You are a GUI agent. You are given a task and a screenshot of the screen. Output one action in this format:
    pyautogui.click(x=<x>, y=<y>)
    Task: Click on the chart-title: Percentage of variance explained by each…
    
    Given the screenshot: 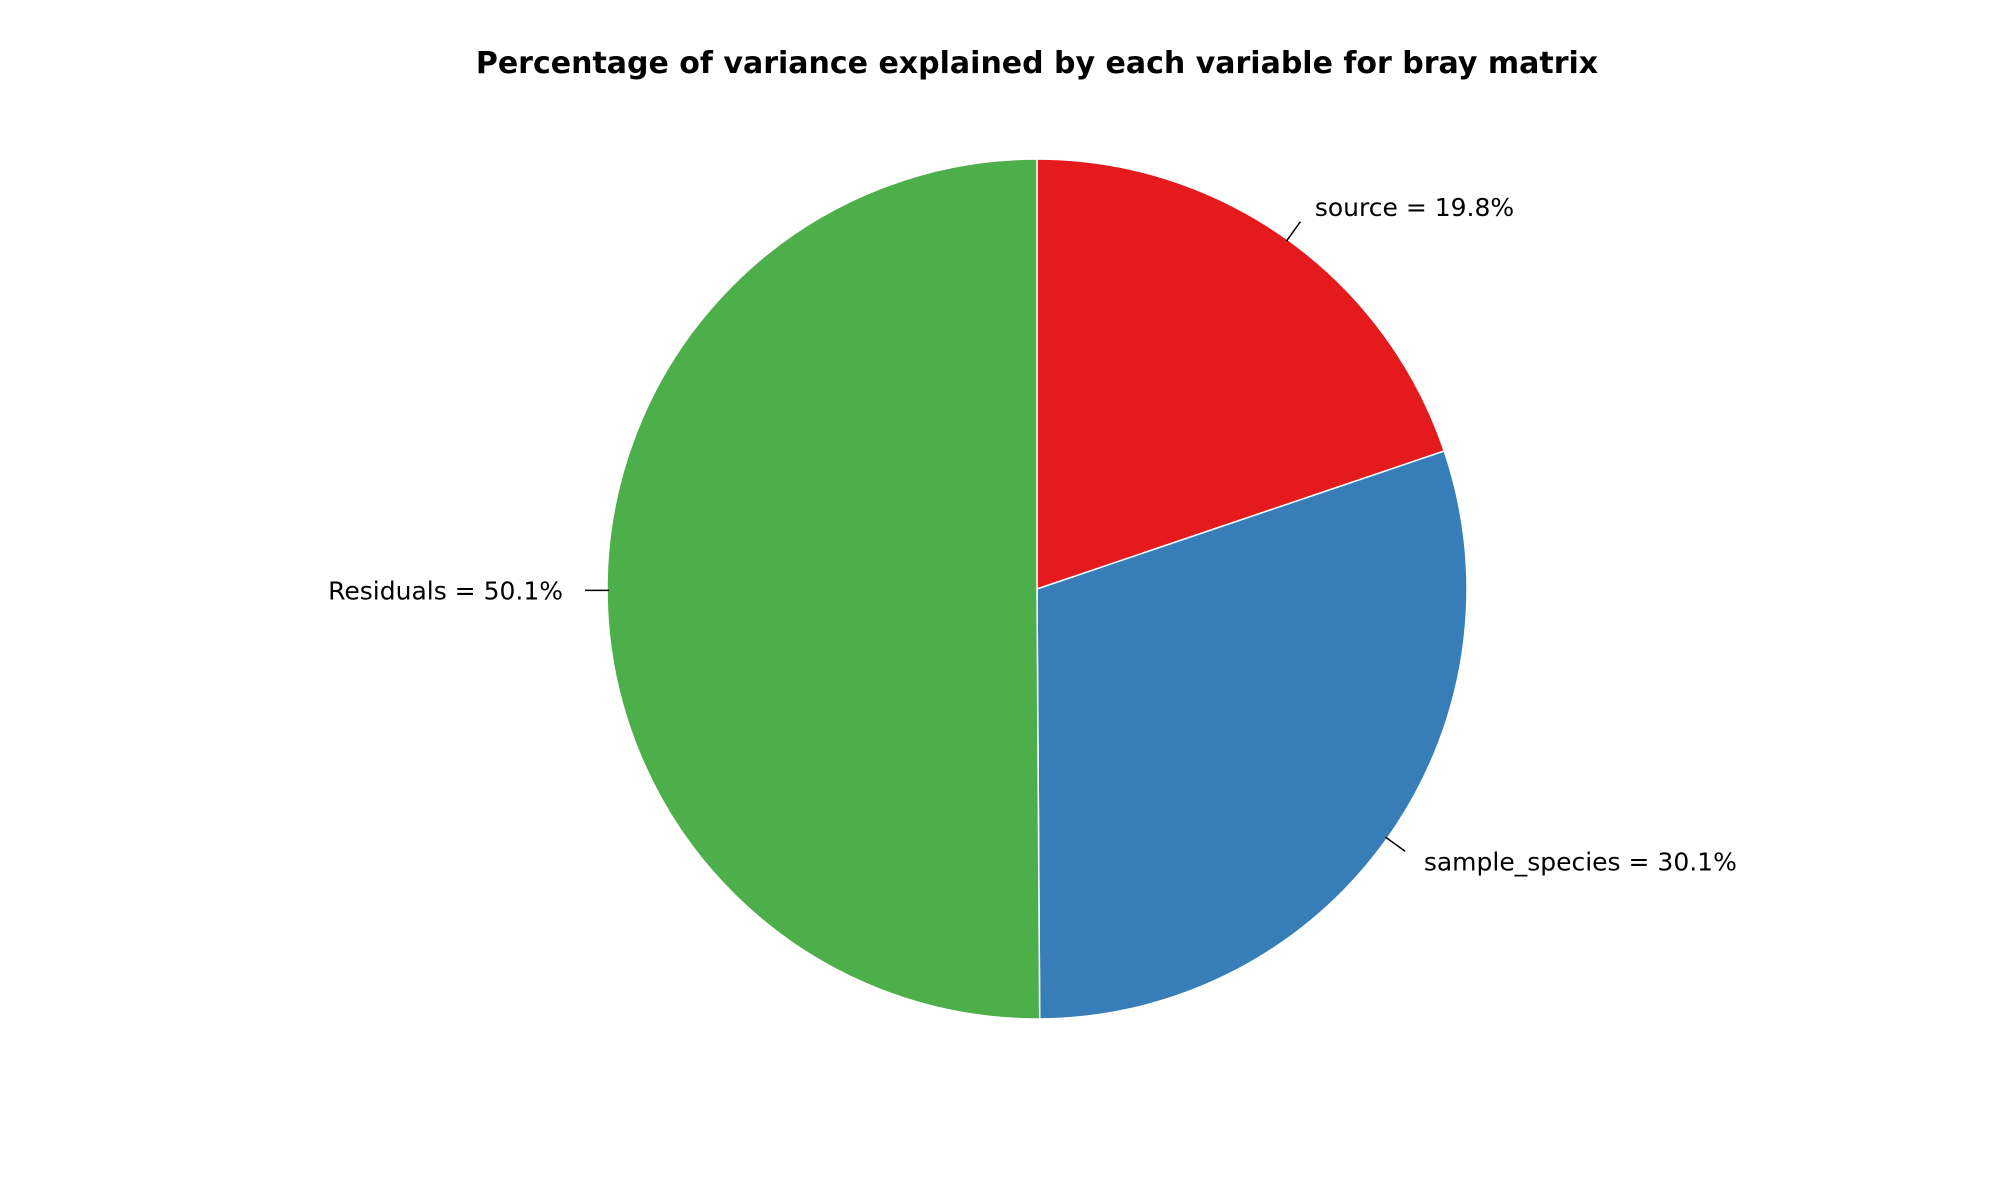 What is the action you would take?
    pyautogui.click(x=1037, y=63)
    